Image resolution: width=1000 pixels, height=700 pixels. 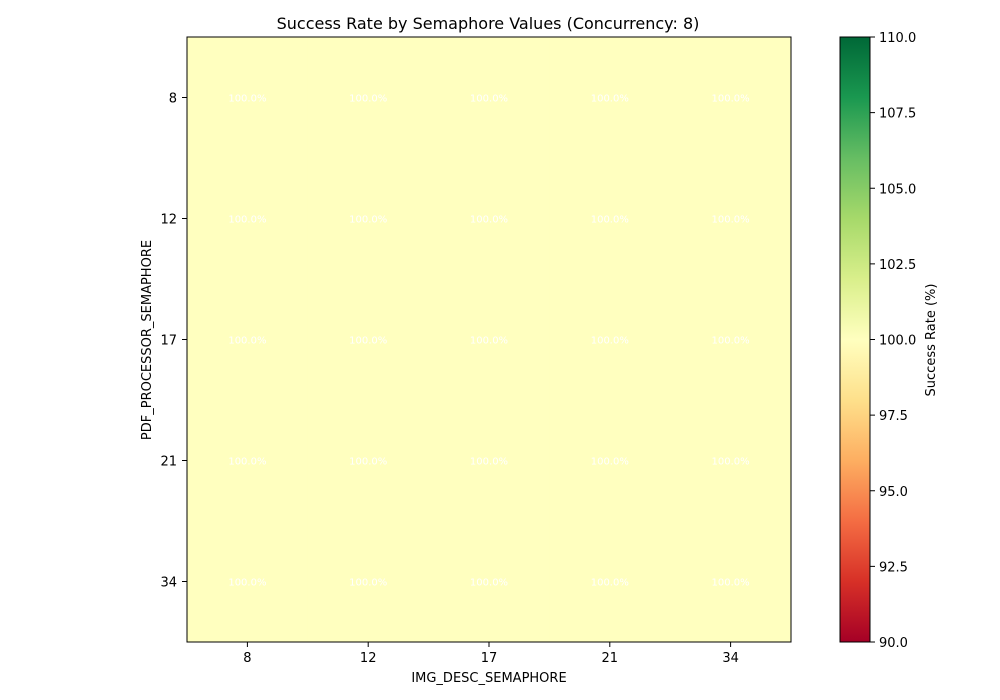 I want to click on x-tick-label: 12, so click(x=368, y=658).